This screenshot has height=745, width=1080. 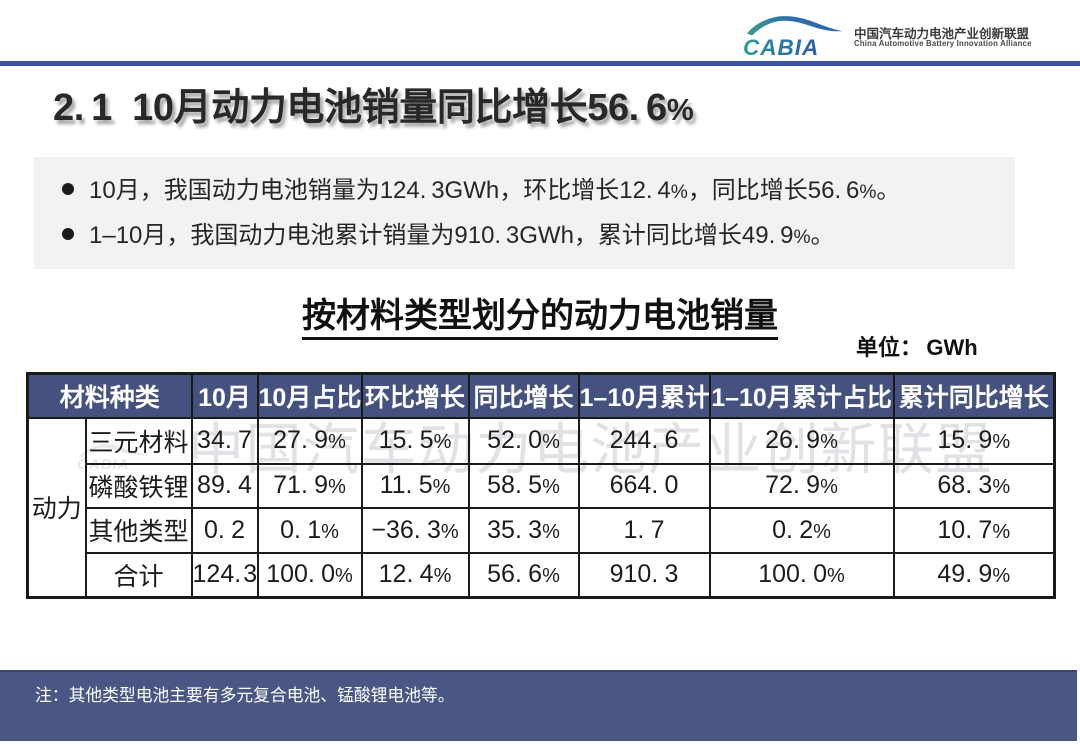 What do you see at coordinates (942, 33) in the screenshot?
I see `svg-text: 中国汽车动力电池产业创新联盟` at bounding box center [942, 33].